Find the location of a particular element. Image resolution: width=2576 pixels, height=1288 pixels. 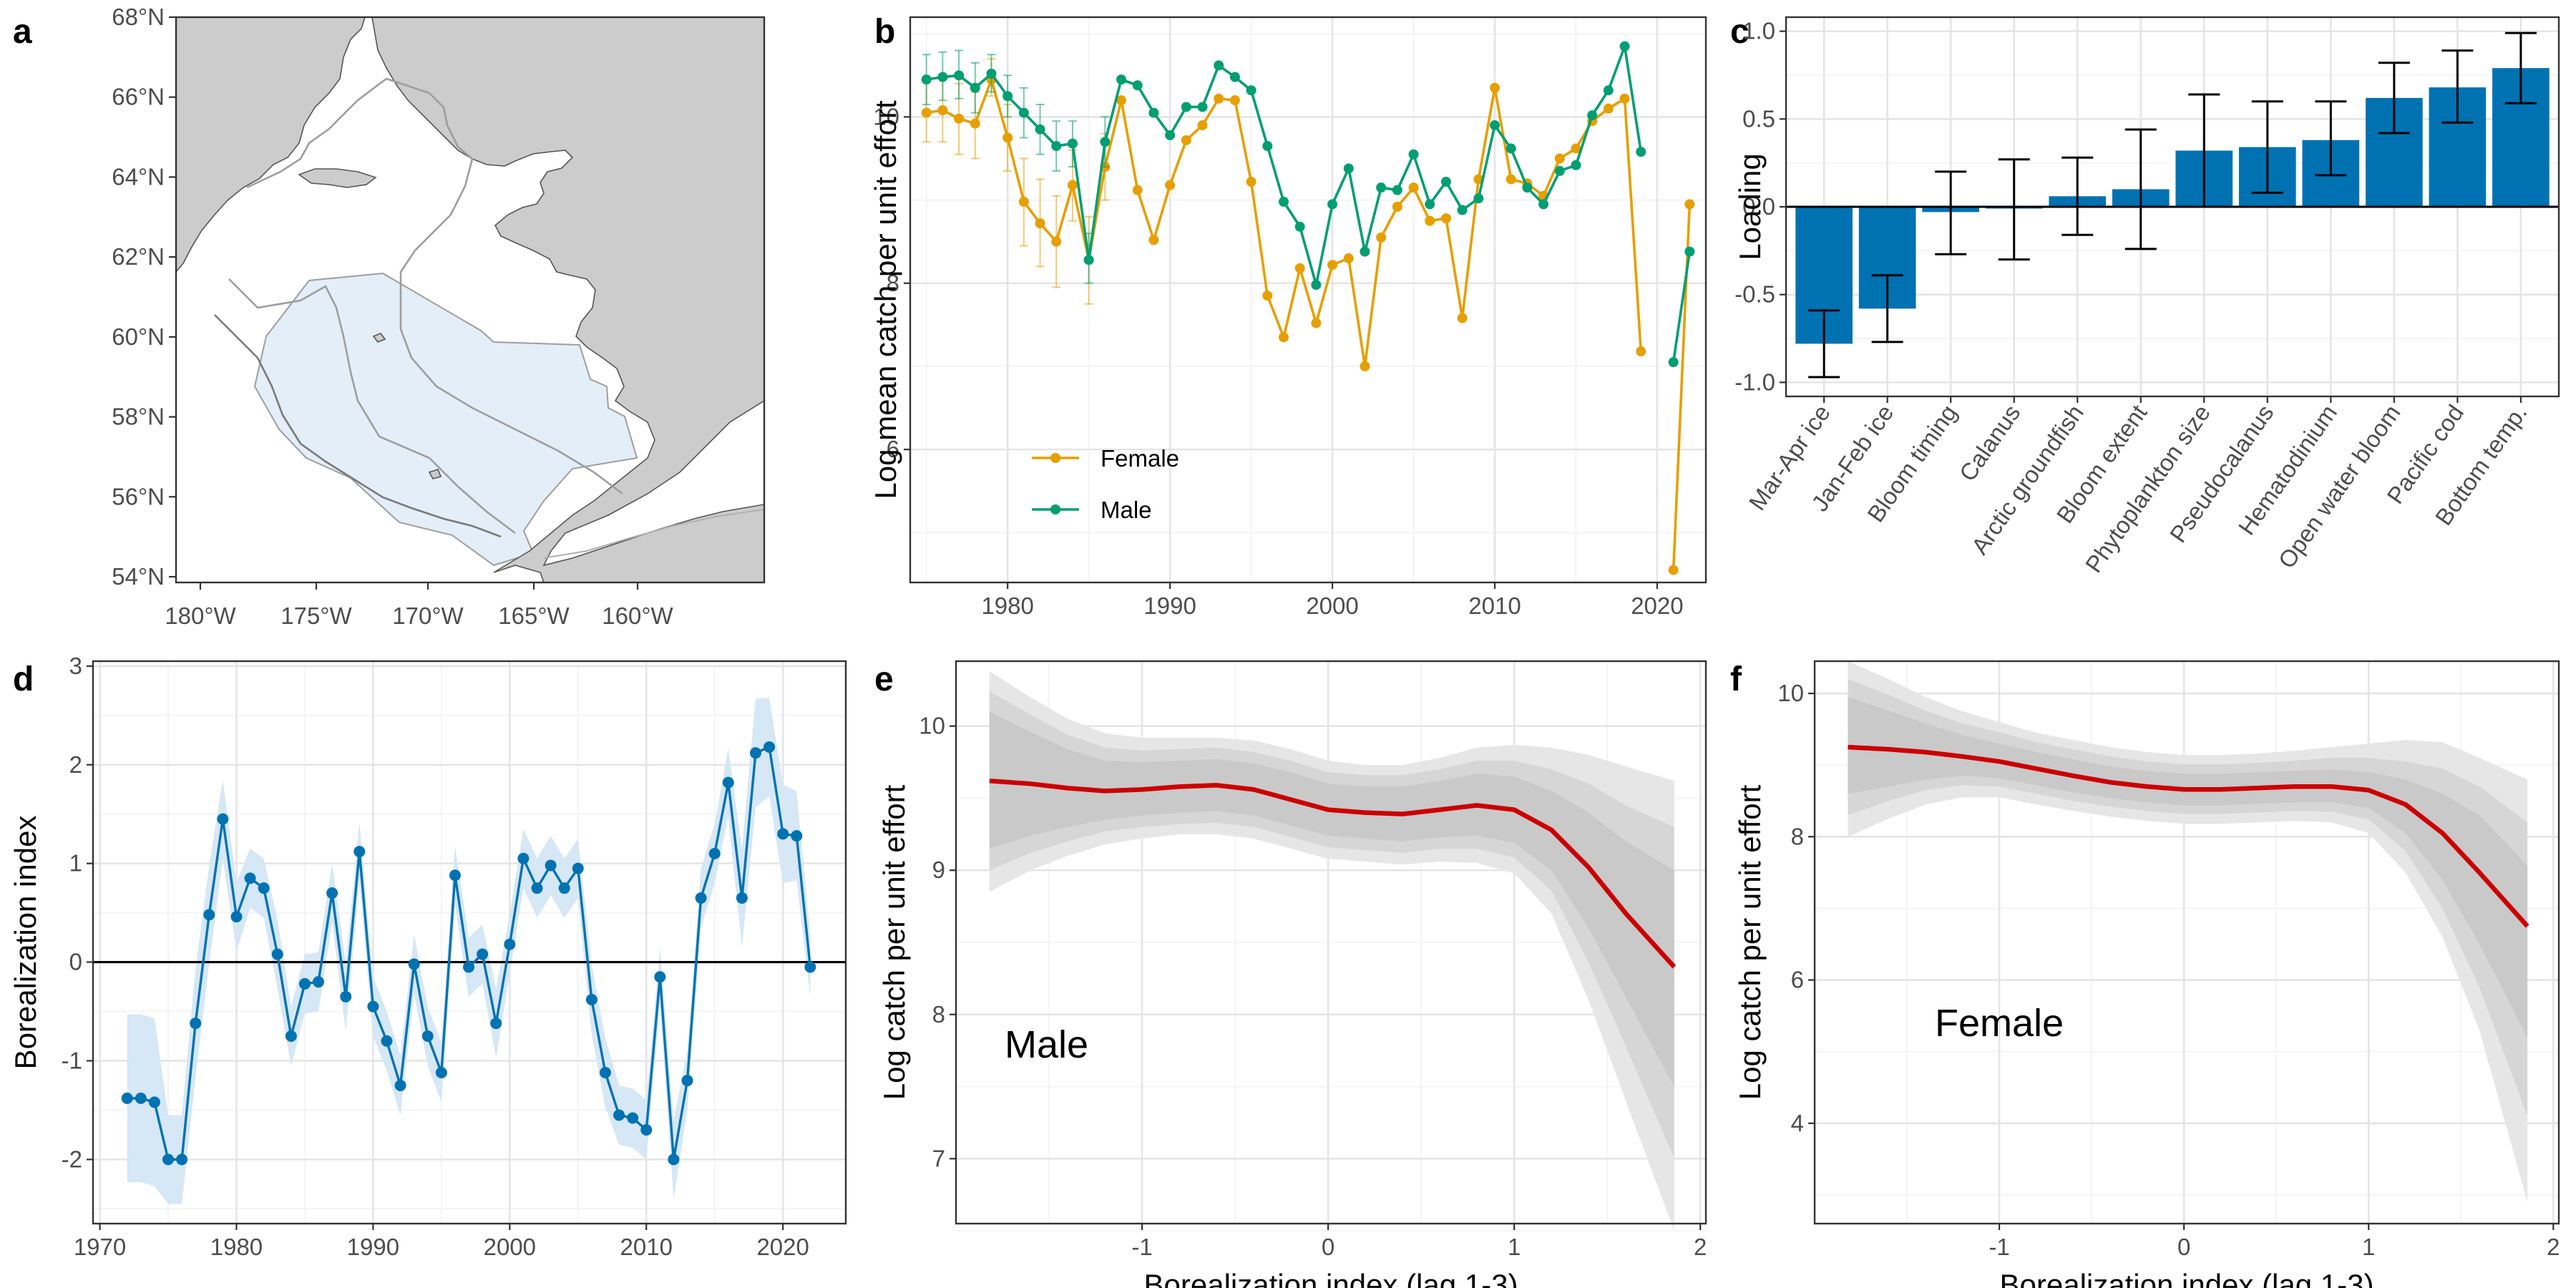

map-lat-label: 56°N is located at coordinates (138, 496).